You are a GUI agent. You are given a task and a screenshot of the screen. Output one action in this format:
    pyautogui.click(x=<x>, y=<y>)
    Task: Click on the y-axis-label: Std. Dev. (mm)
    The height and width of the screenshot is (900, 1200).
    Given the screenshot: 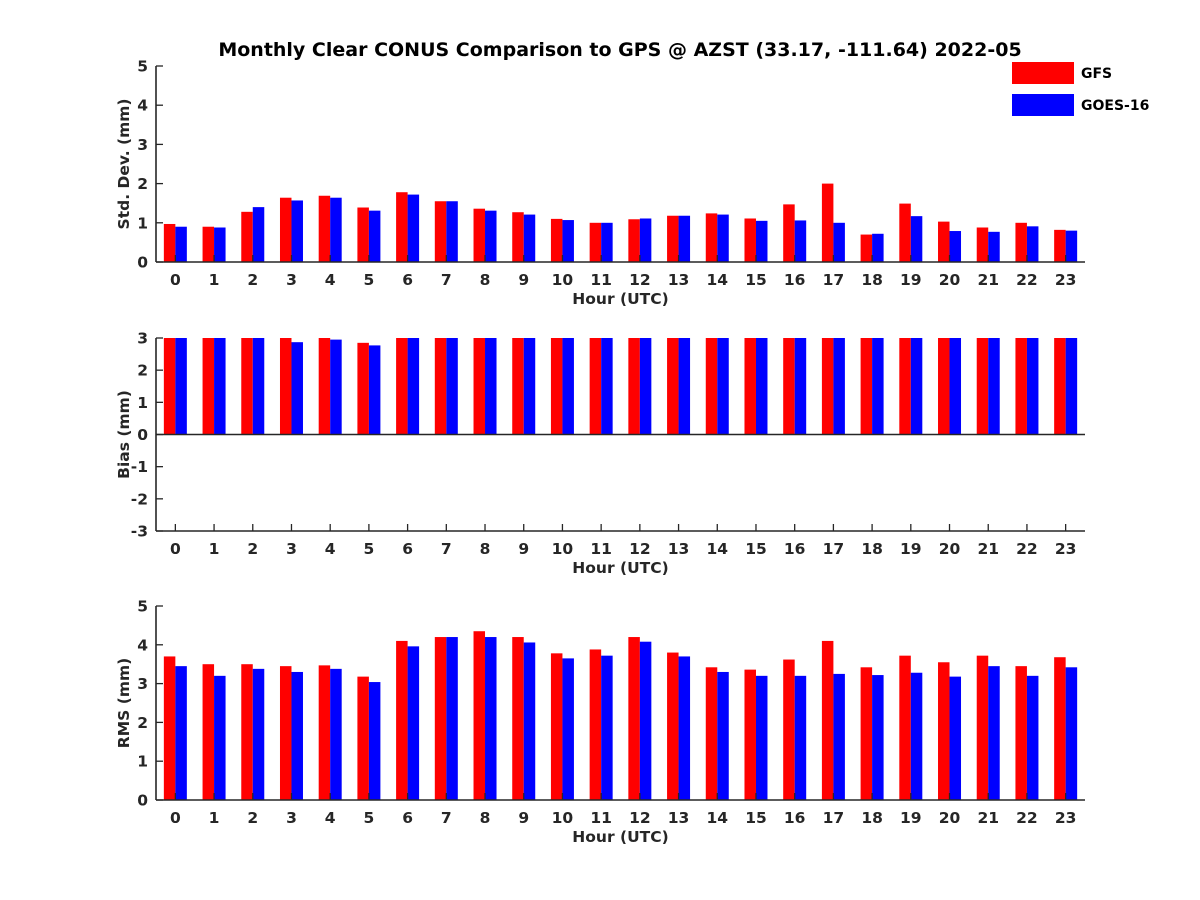 What is the action you would take?
    pyautogui.click(x=124, y=164)
    